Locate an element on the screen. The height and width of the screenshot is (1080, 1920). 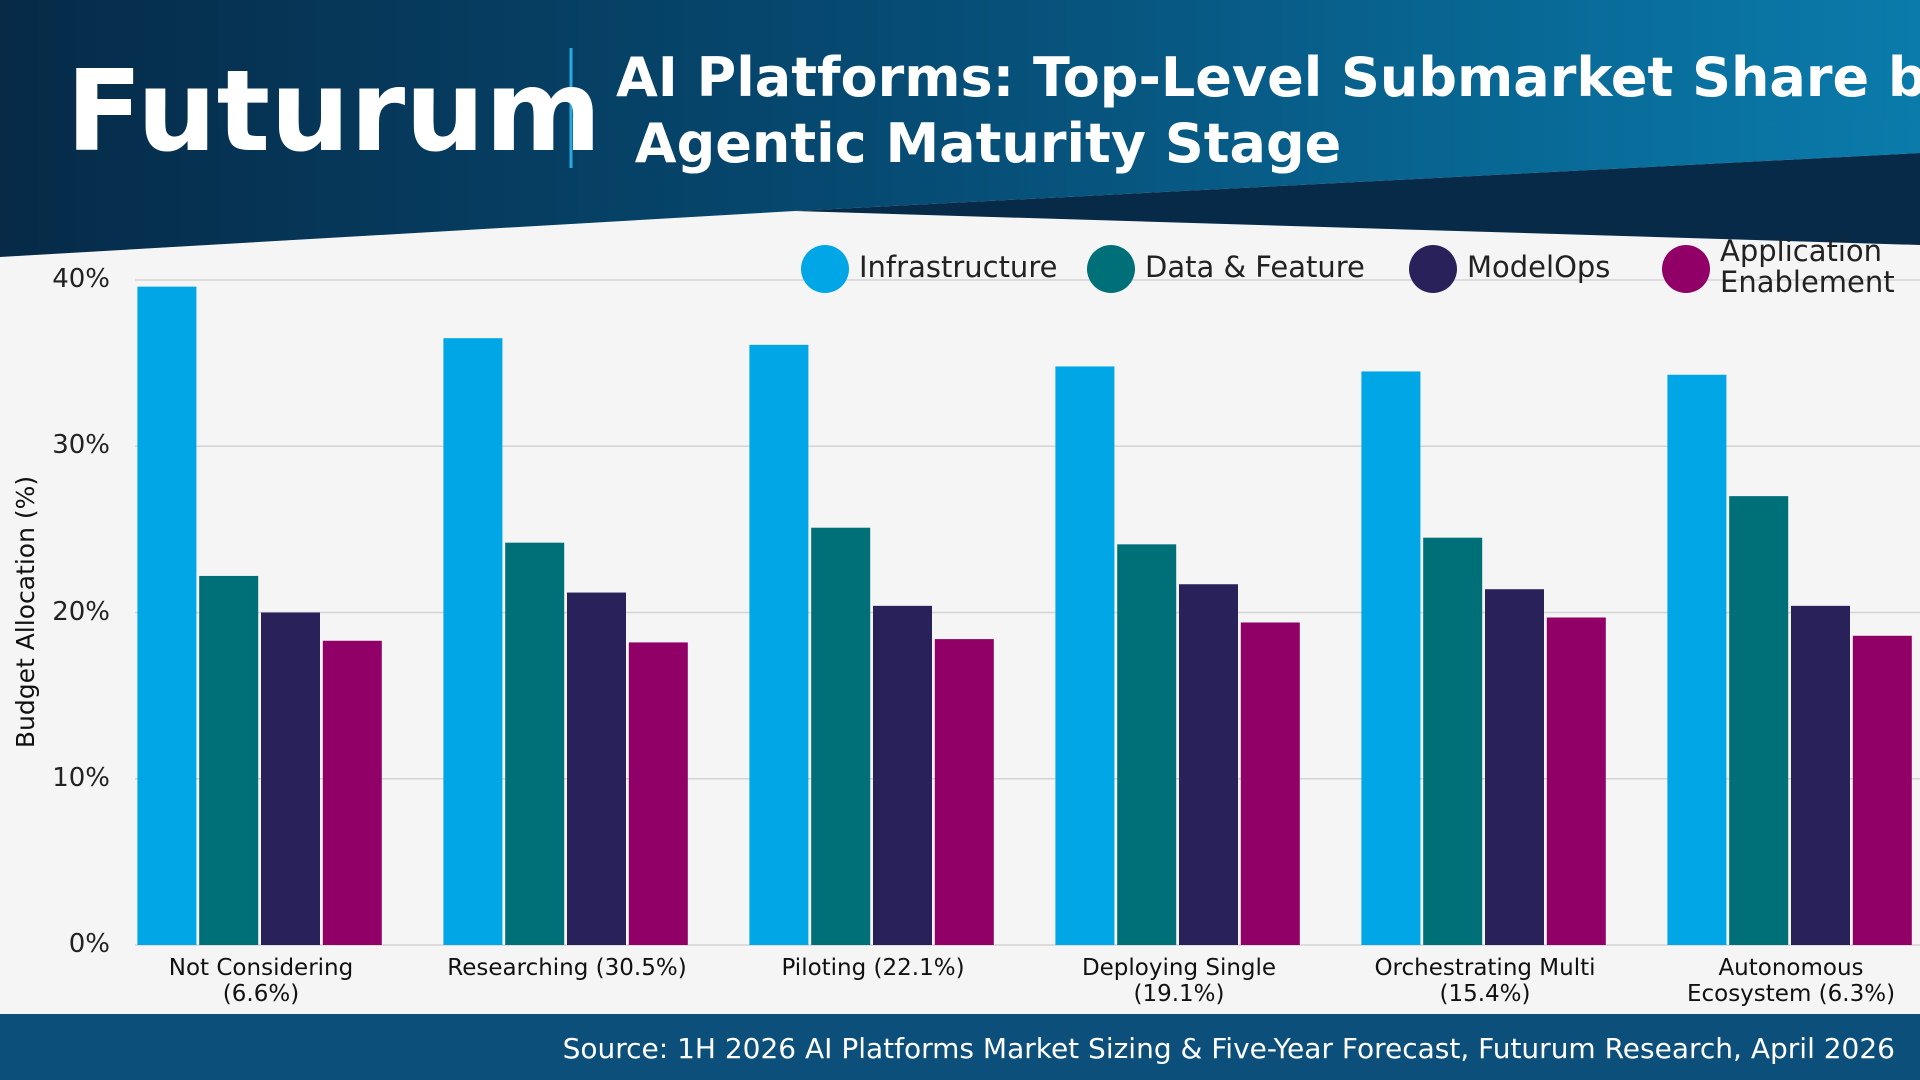
legend-label: Application Enablement is located at coordinates (1807, 266).